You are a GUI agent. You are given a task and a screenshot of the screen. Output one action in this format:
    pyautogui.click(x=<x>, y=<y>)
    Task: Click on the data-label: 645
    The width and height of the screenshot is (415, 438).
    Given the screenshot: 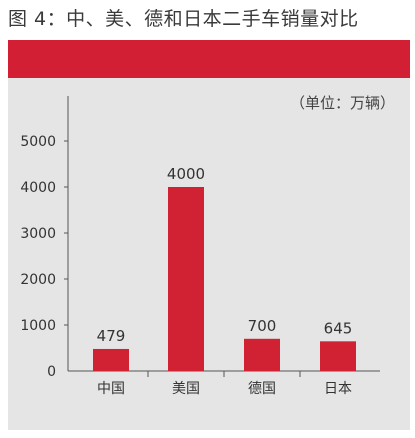 What is the action you would take?
    pyautogui.click(x=338, y=328)
    